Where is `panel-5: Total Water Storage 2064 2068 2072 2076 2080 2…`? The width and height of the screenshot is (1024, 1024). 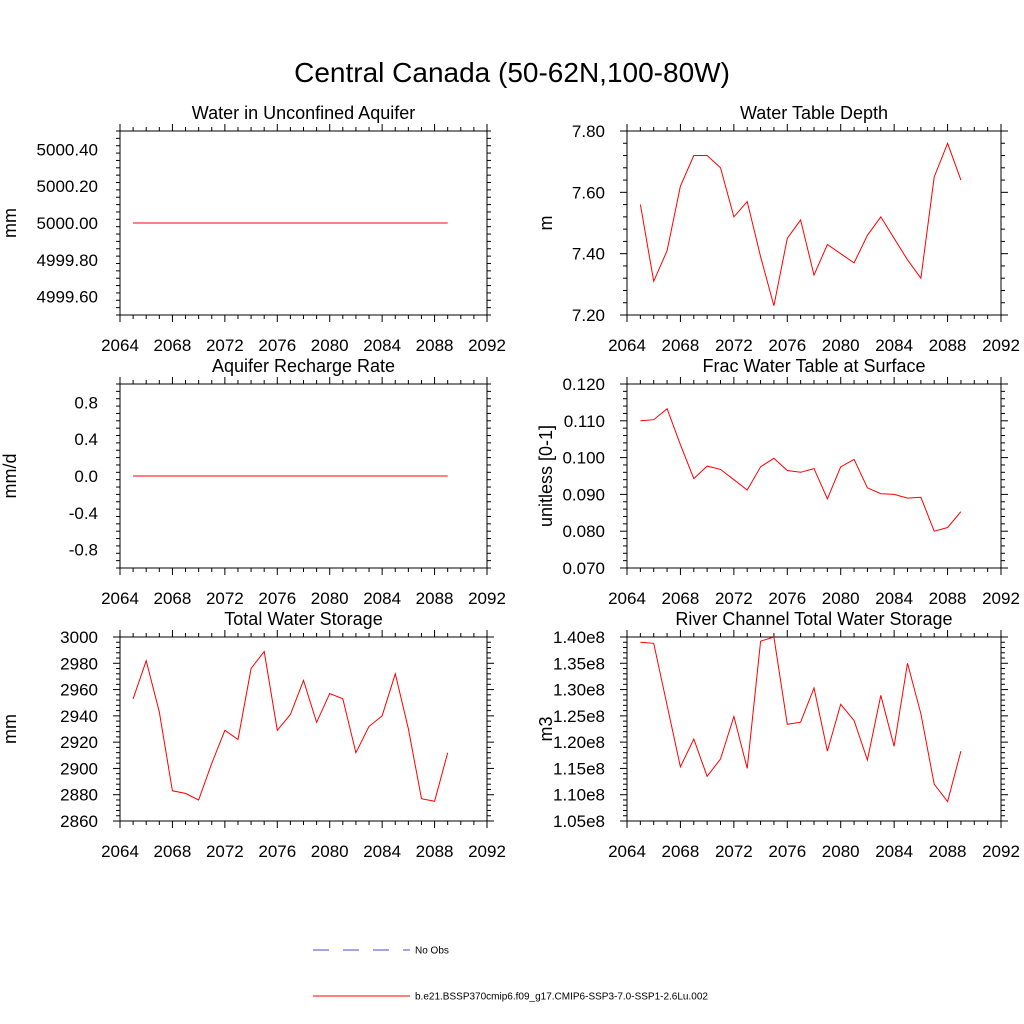 panel-5: Total Water Storage 2064 2068 2072 2076 2080 2… is located at coordinates (253, 735).